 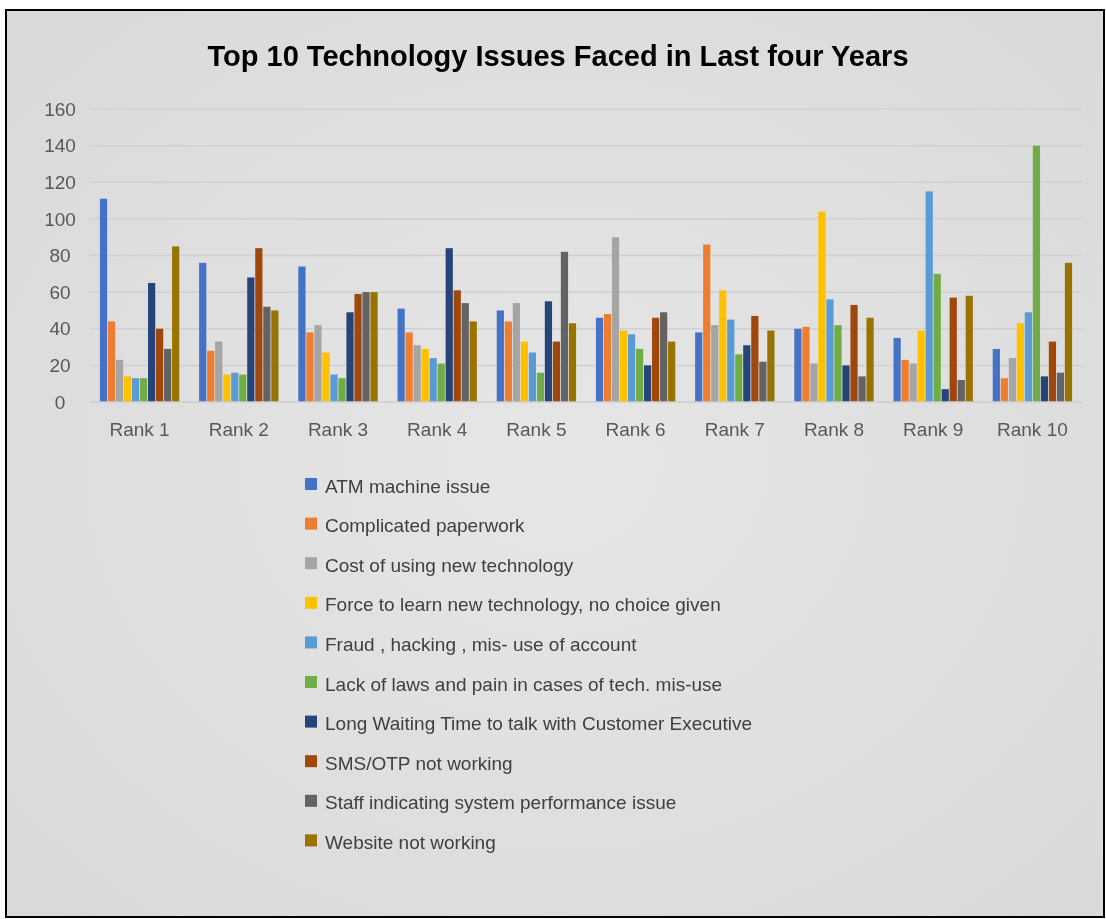 I want to click on y-tick-label: 120, so click(x=60, y=182).